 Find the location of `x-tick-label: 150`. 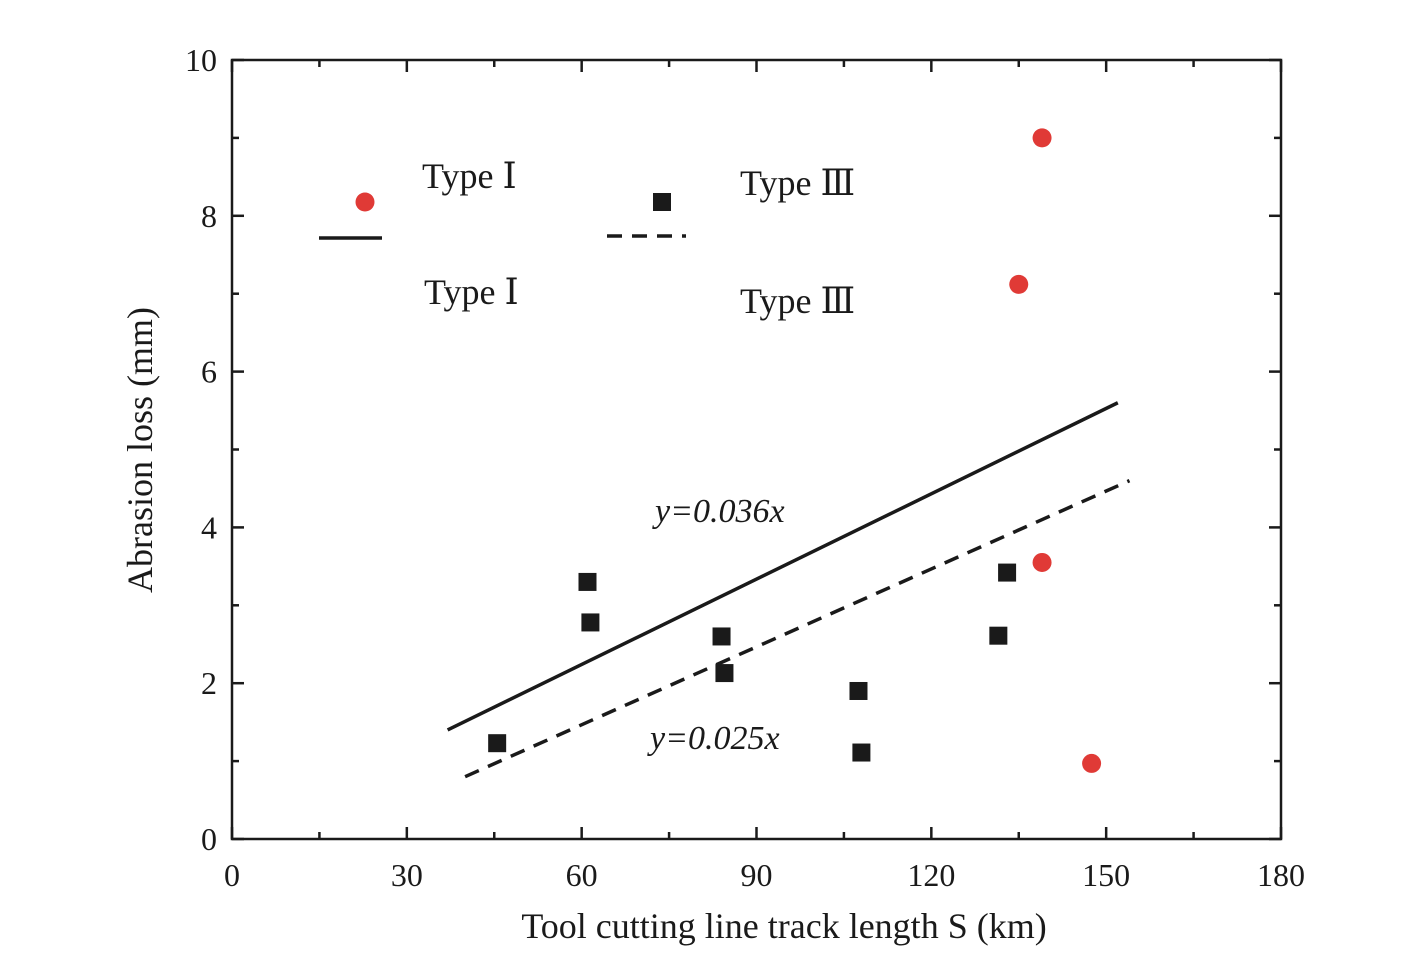

x-tick-label: 150 is located at coordinates (1106, 875).